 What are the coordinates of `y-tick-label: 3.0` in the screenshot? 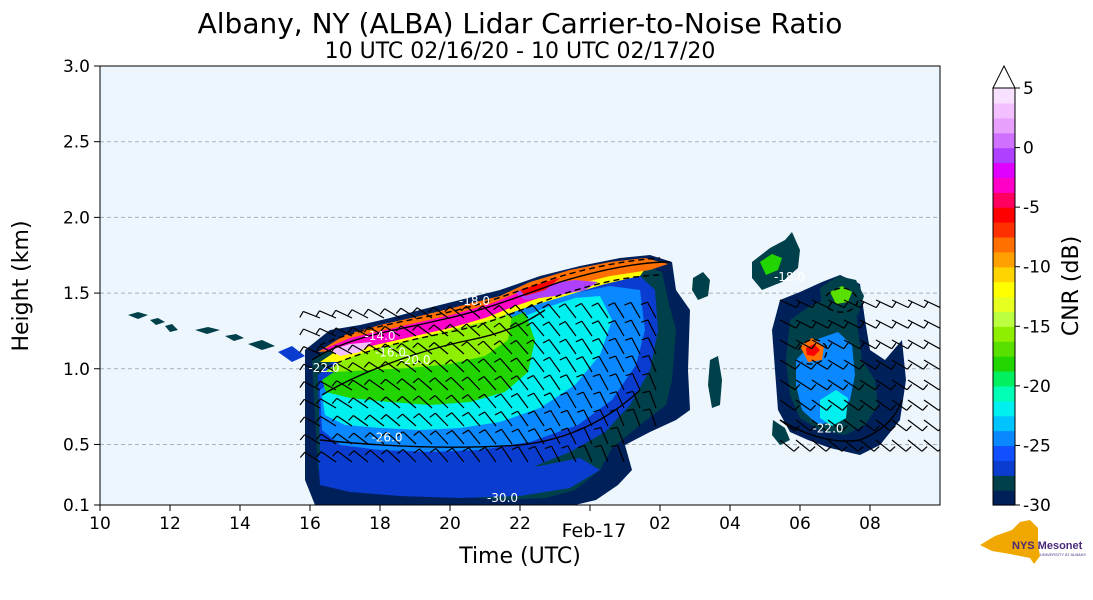 It's located at (76, 67).